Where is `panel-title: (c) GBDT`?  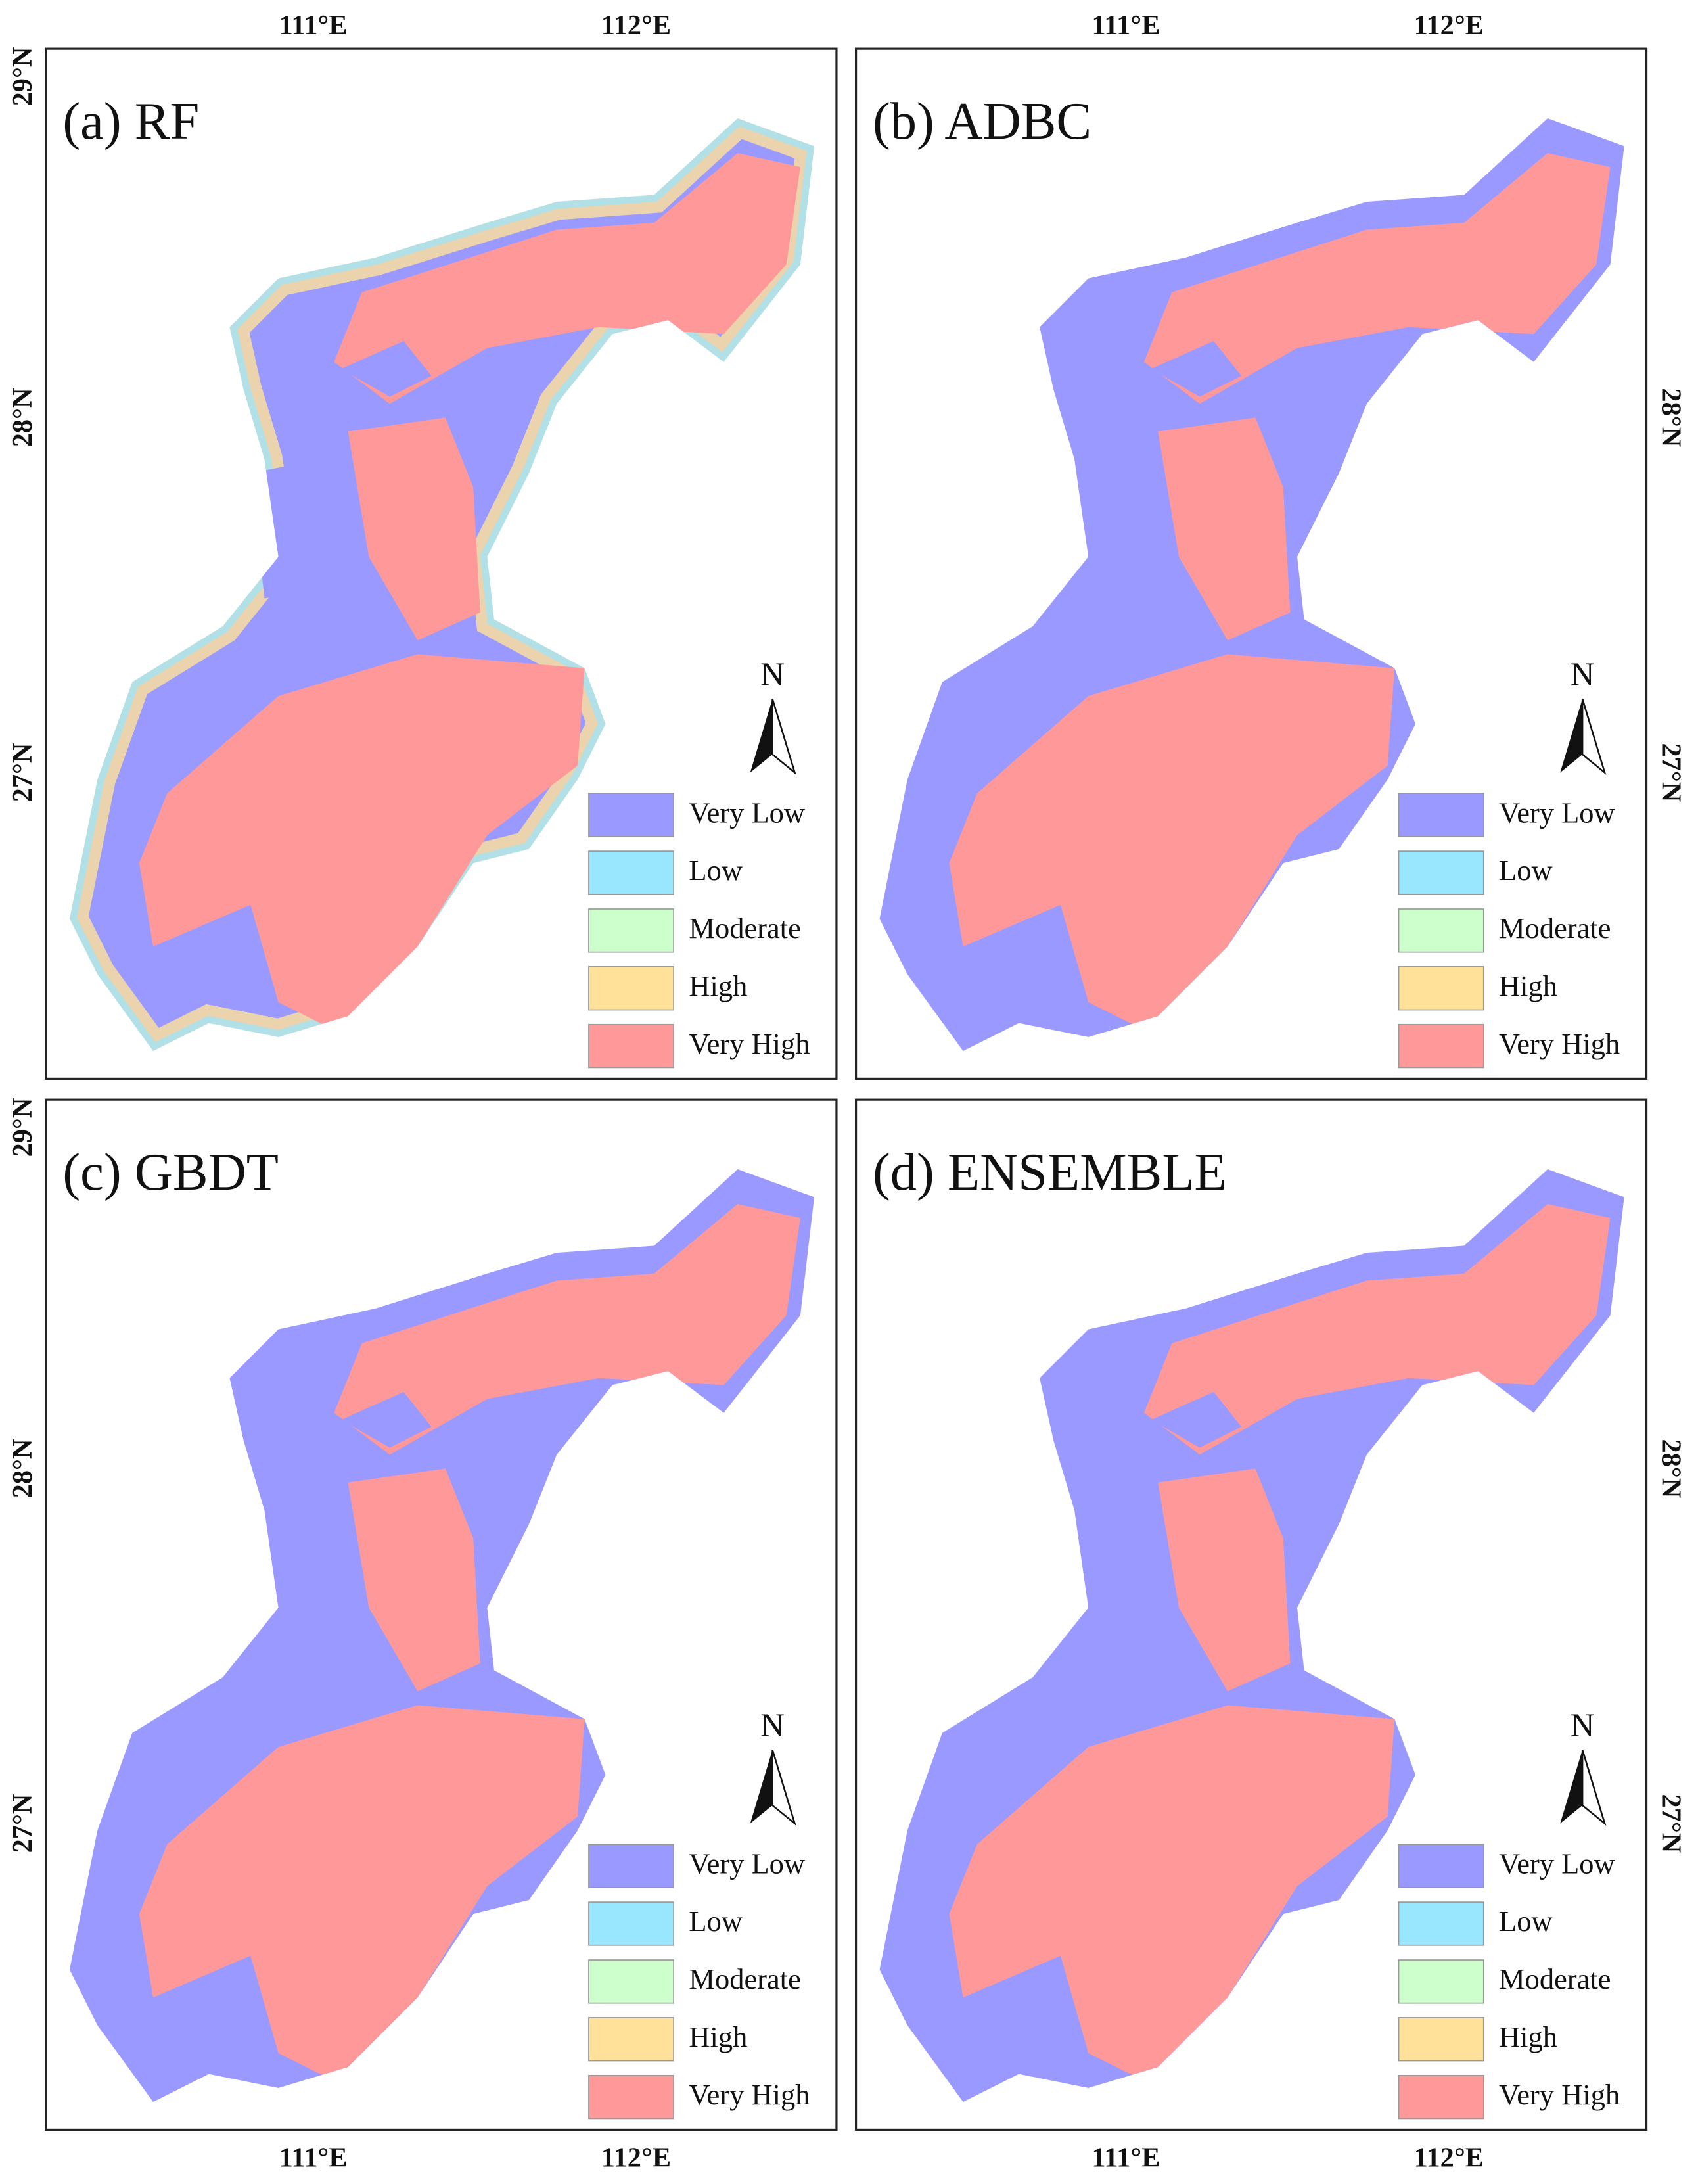
panel-title: (c) GBDT is located at coordinates (170, 1172).